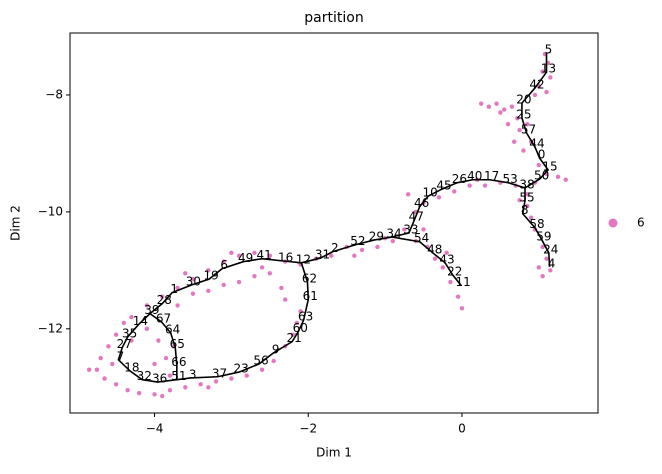  Describe the element at coordinates (308, 429) in the screenshot. I see `x-tick-label: −2` at that location.